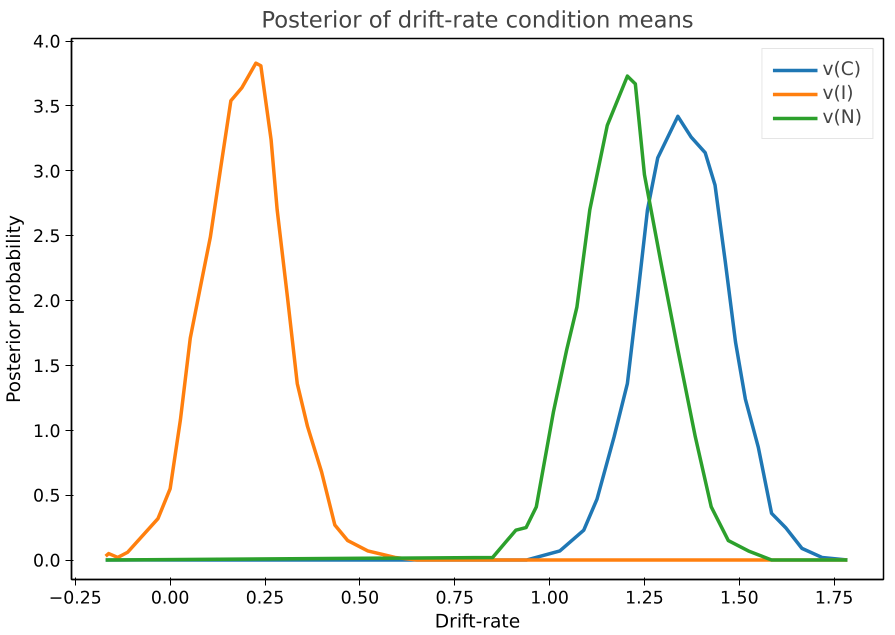  What do you see at coordinates (265, 598) in the screenshot?
I see `x-tick-label: 0.25` at bounding box center [265, 598].